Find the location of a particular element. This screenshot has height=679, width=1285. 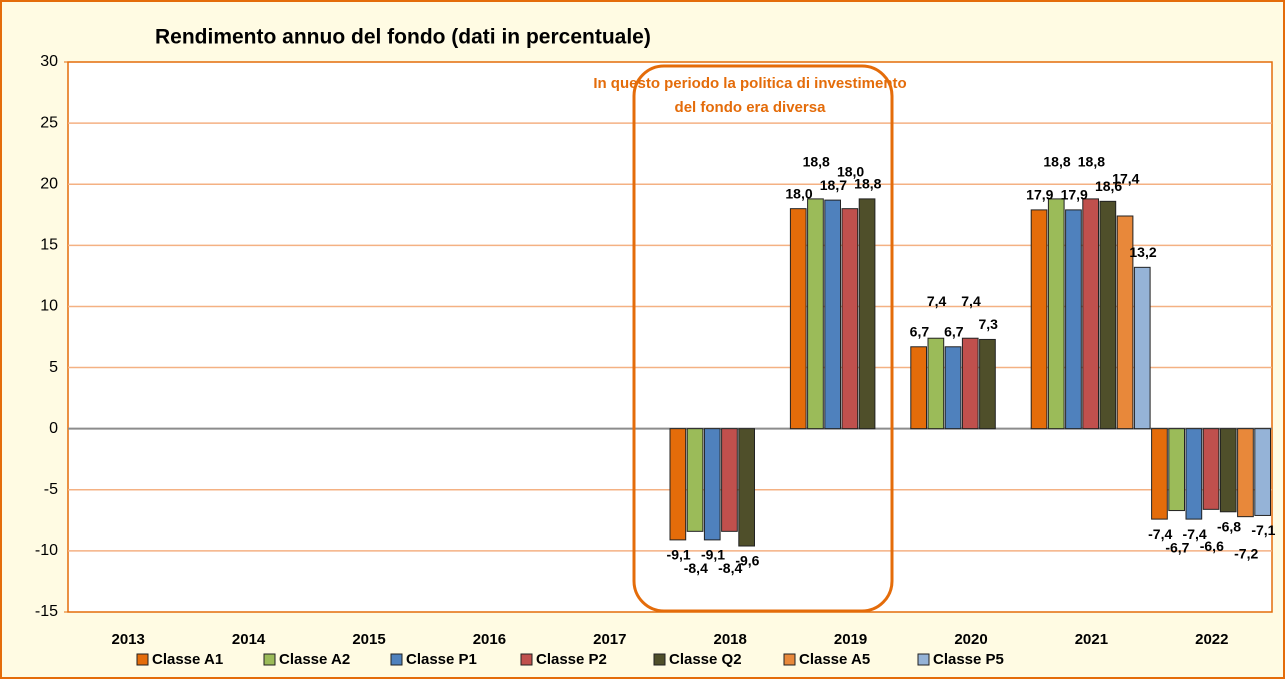

y-tick-label: -15 is located at coordinates (46, 611).